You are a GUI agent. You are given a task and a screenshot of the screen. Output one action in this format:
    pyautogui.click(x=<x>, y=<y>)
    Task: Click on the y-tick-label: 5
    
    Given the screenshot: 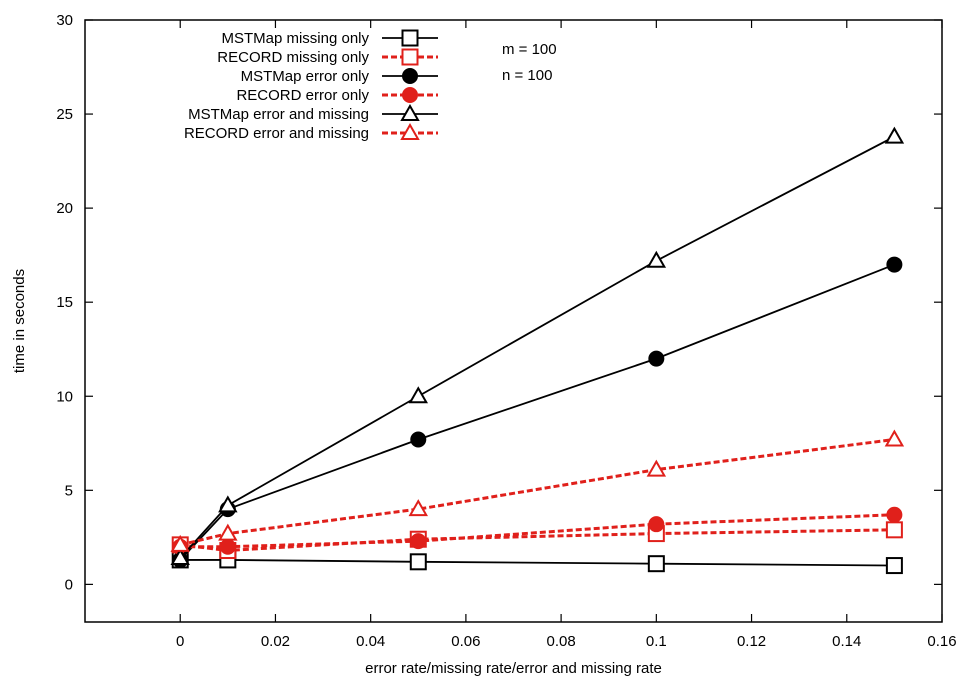 What is the action you would take?
    pyautogui.click(x=69, y=490)
    